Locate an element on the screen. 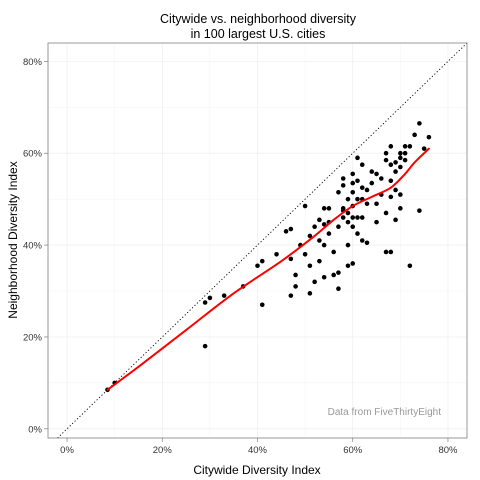  x-tick-label: 80% is located at coordinates (448, 450).